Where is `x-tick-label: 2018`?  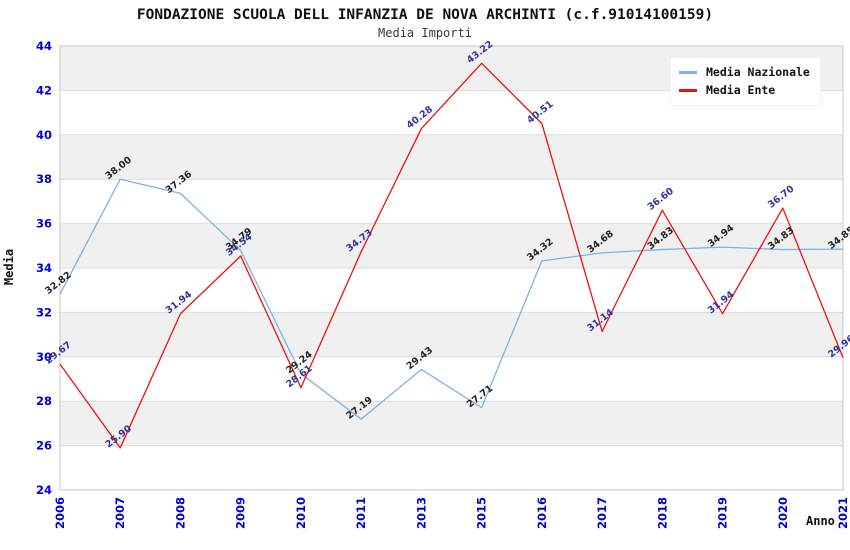
x-tick-label: 2018 is located at coordinates (662, 513).